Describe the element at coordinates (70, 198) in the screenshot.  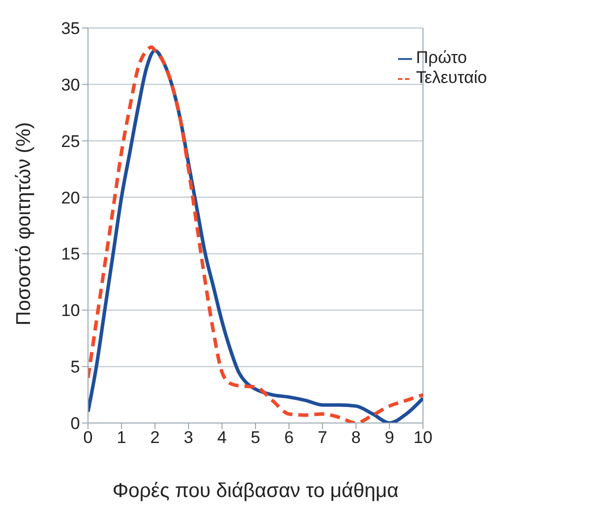
I see `y-tick-label: 20` at that location.